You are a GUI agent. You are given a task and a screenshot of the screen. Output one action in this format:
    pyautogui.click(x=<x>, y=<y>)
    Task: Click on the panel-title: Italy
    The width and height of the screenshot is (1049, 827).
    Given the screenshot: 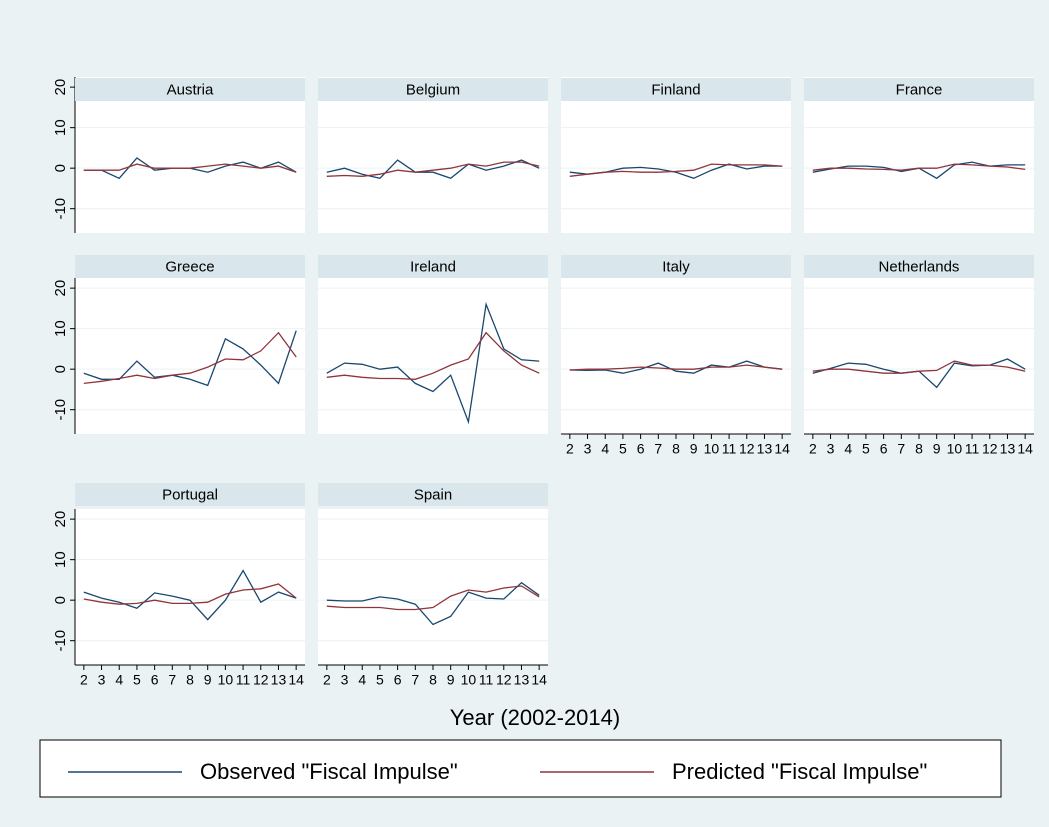 What is the action you would take?
    pyautogui.click(x=676, y=266)
    